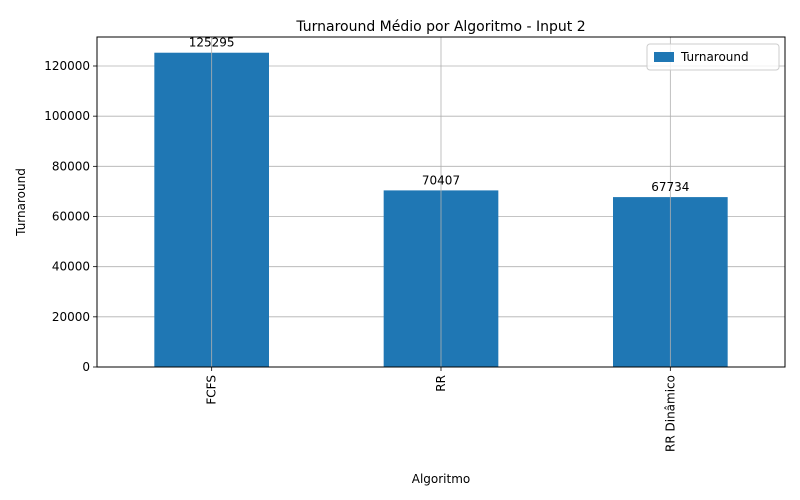  What do you see at coordinates (212, 390) in the screenshot?
I see `x-tick-label: FCFS` at bounding box center [212, 390].